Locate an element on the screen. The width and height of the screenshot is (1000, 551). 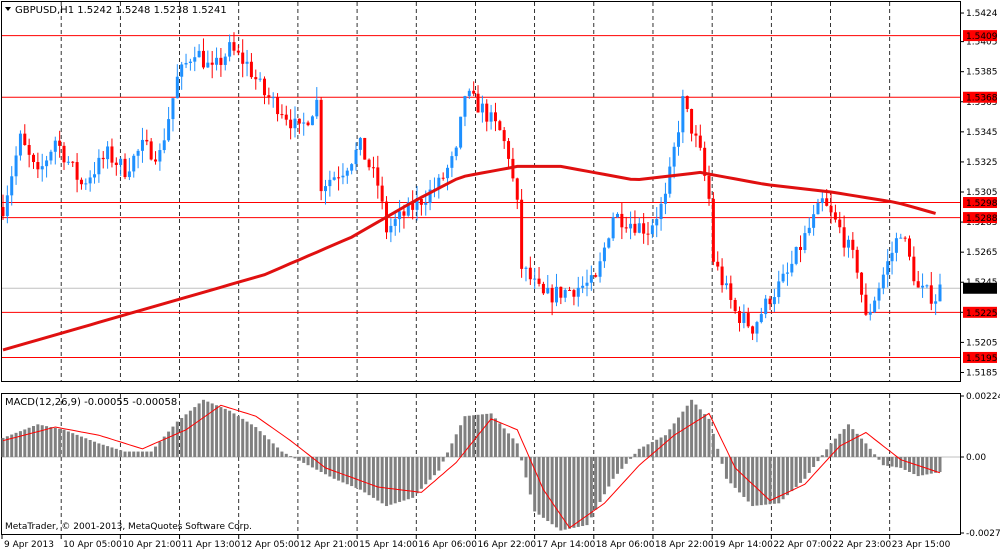
triangle-down-icon is located at coordinates (8, 9).